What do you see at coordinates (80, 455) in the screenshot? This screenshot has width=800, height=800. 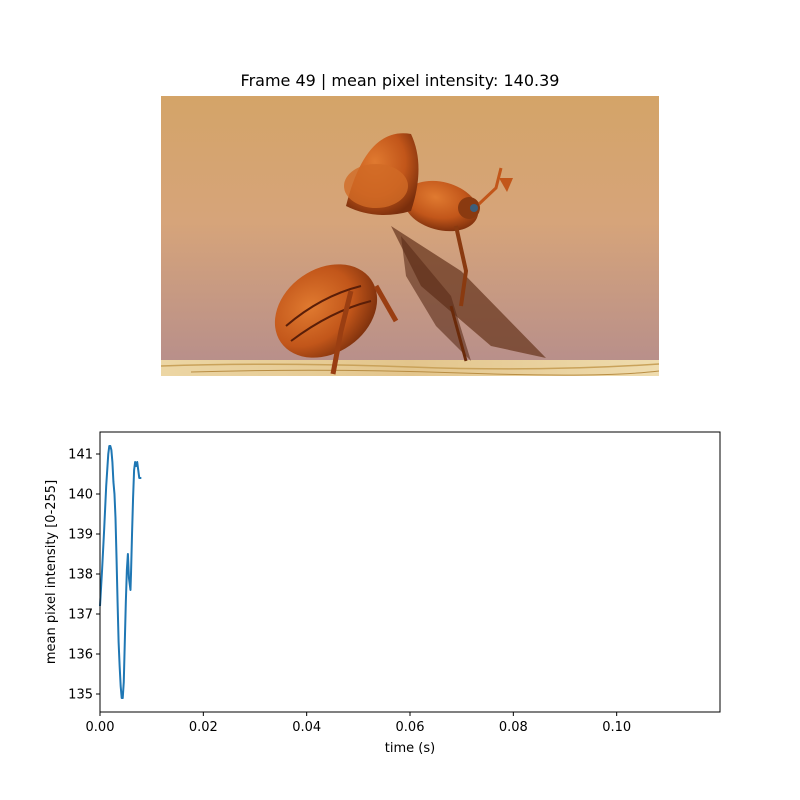 I see `y-tick-label: 141` at bounding box center [80, 455].